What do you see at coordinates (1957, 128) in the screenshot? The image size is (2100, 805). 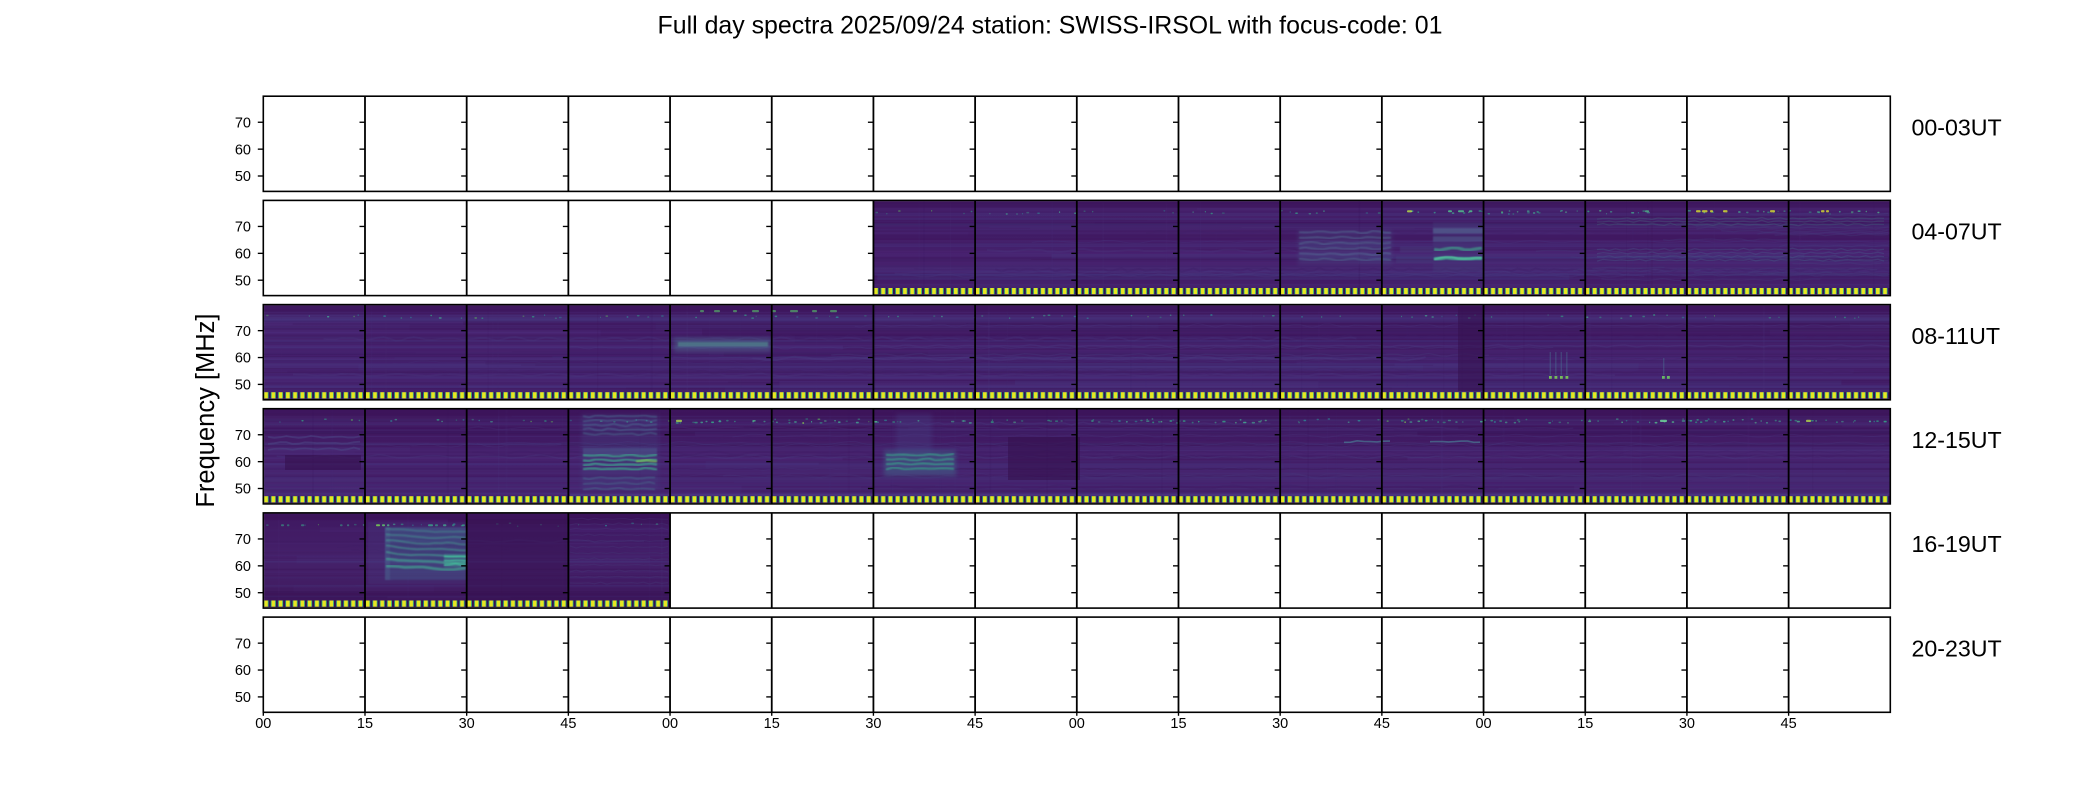 I see `svg-text: 00-03UT` at bounding box center [1957, 128].